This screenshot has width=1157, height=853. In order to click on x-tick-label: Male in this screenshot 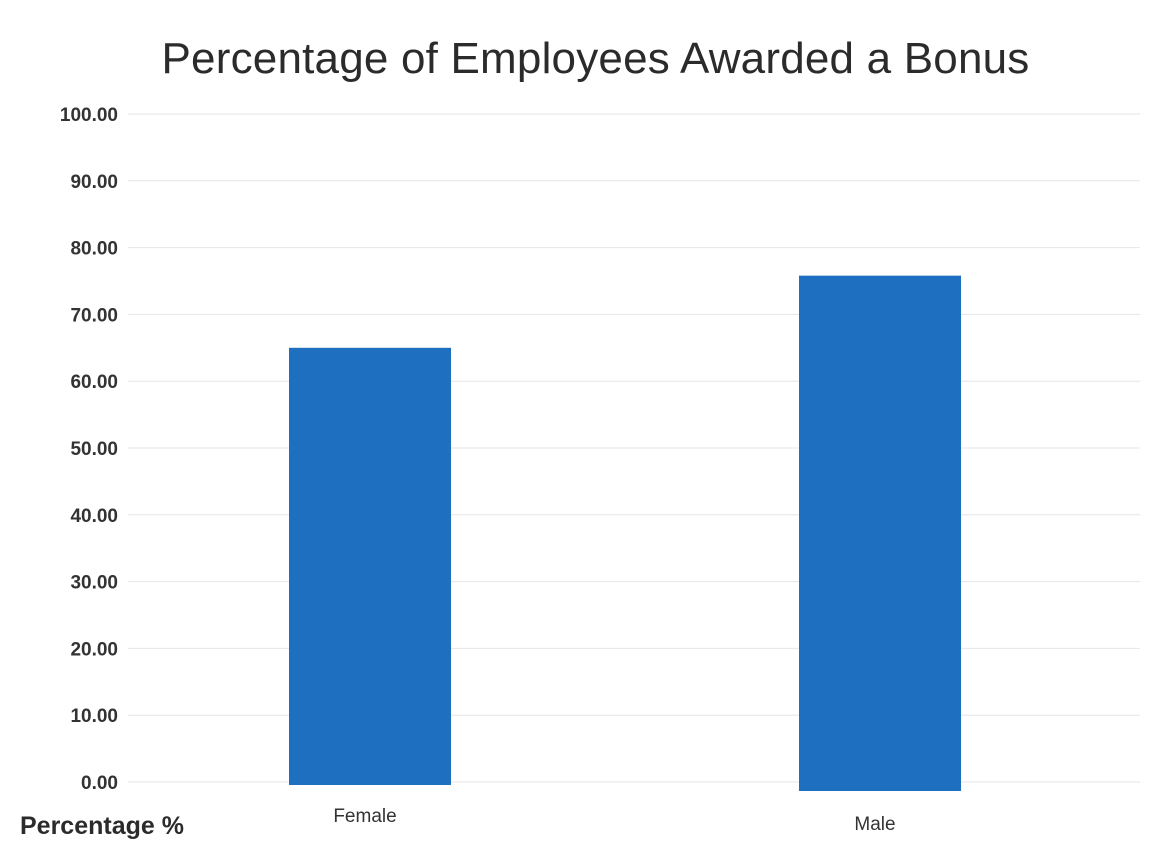, I will do `click(874, 824)`.